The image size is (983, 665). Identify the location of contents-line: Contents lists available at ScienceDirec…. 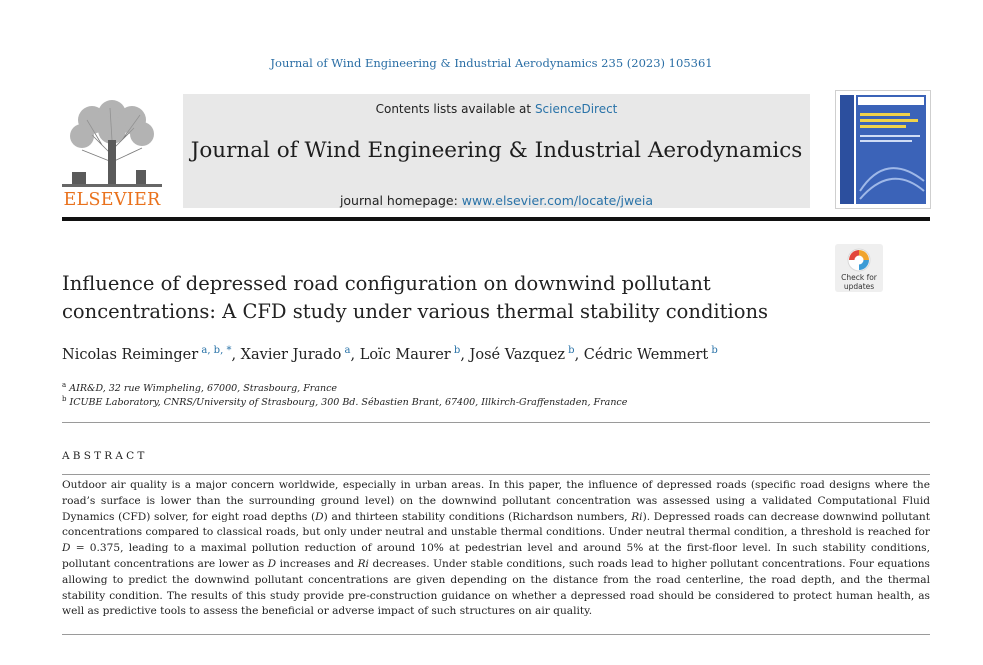
(496, 109).